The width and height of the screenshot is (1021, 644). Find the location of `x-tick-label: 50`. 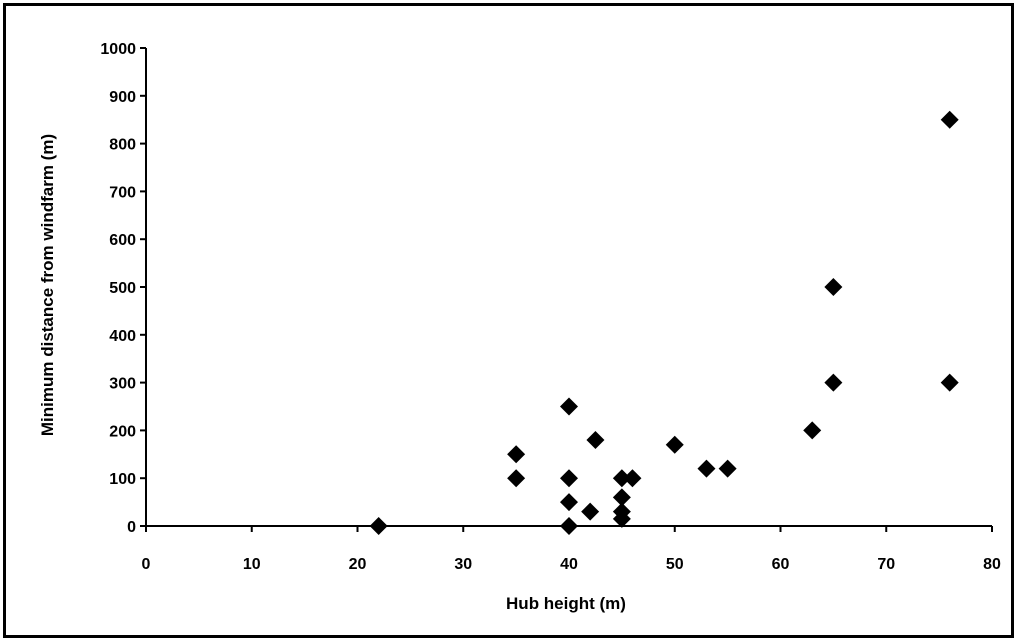

x-tick-label: 50 is located at coordinates (675, 564).